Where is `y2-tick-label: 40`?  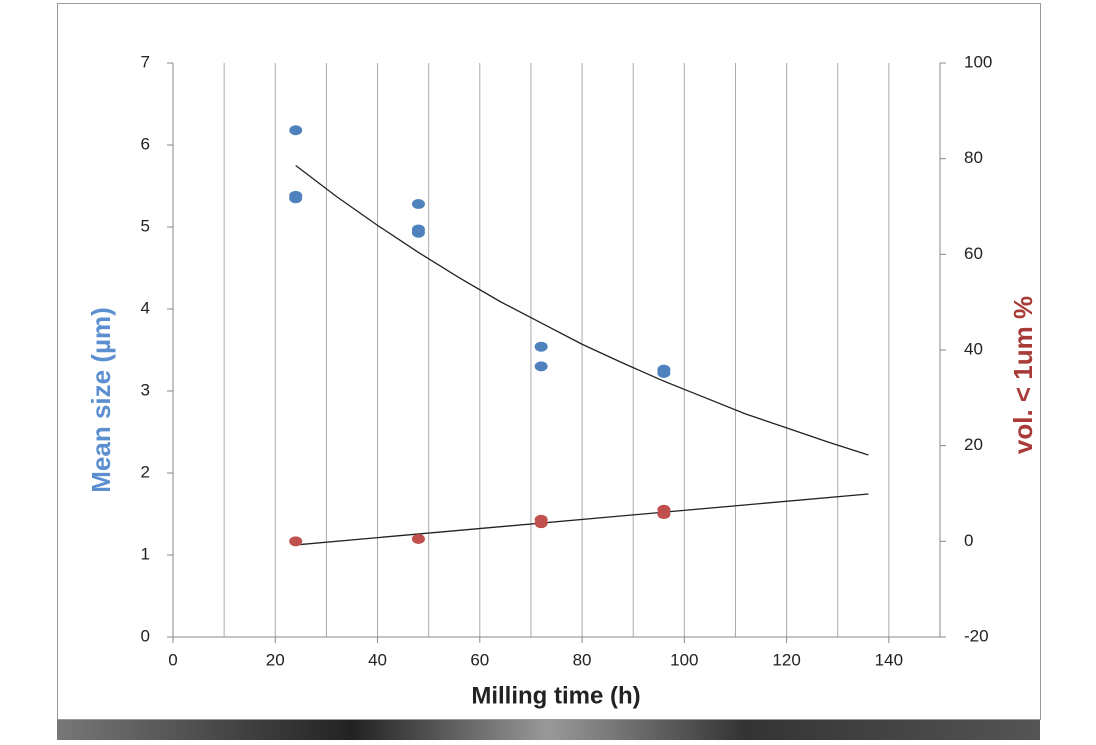
y2-tick-label: 40 is located at coordinates (973, 348).